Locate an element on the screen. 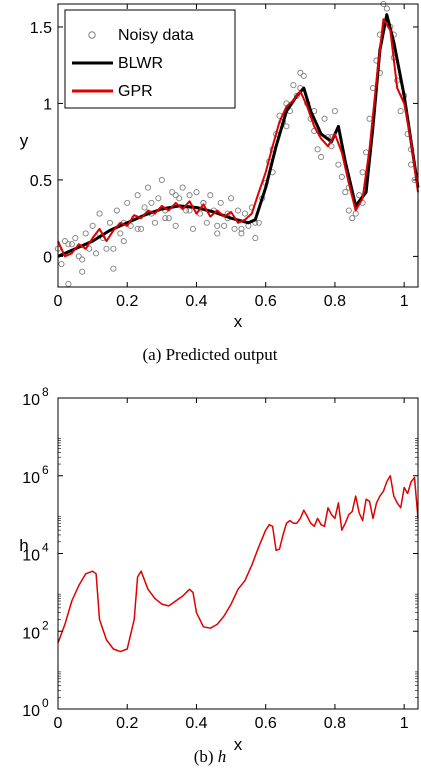 The height and width of the screenshot is (769, 421). x-tick-label: 0.4 is located at coordinates (196, 301).